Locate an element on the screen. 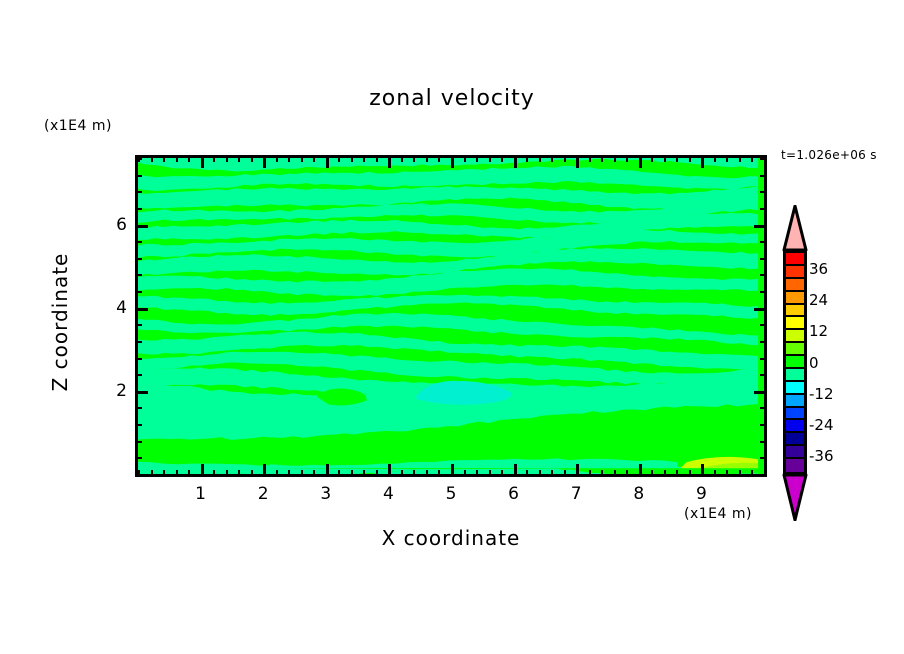 The width and height of the screenshot is (904, 654). y-tick-label: 4 is located at coordinates (121, 307).